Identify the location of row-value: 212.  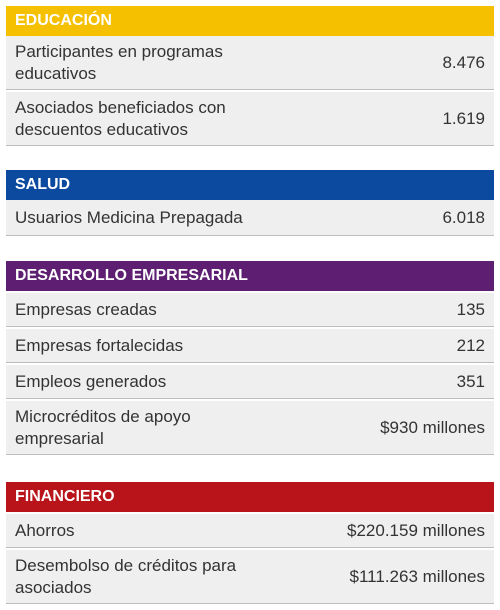
(470, 345).